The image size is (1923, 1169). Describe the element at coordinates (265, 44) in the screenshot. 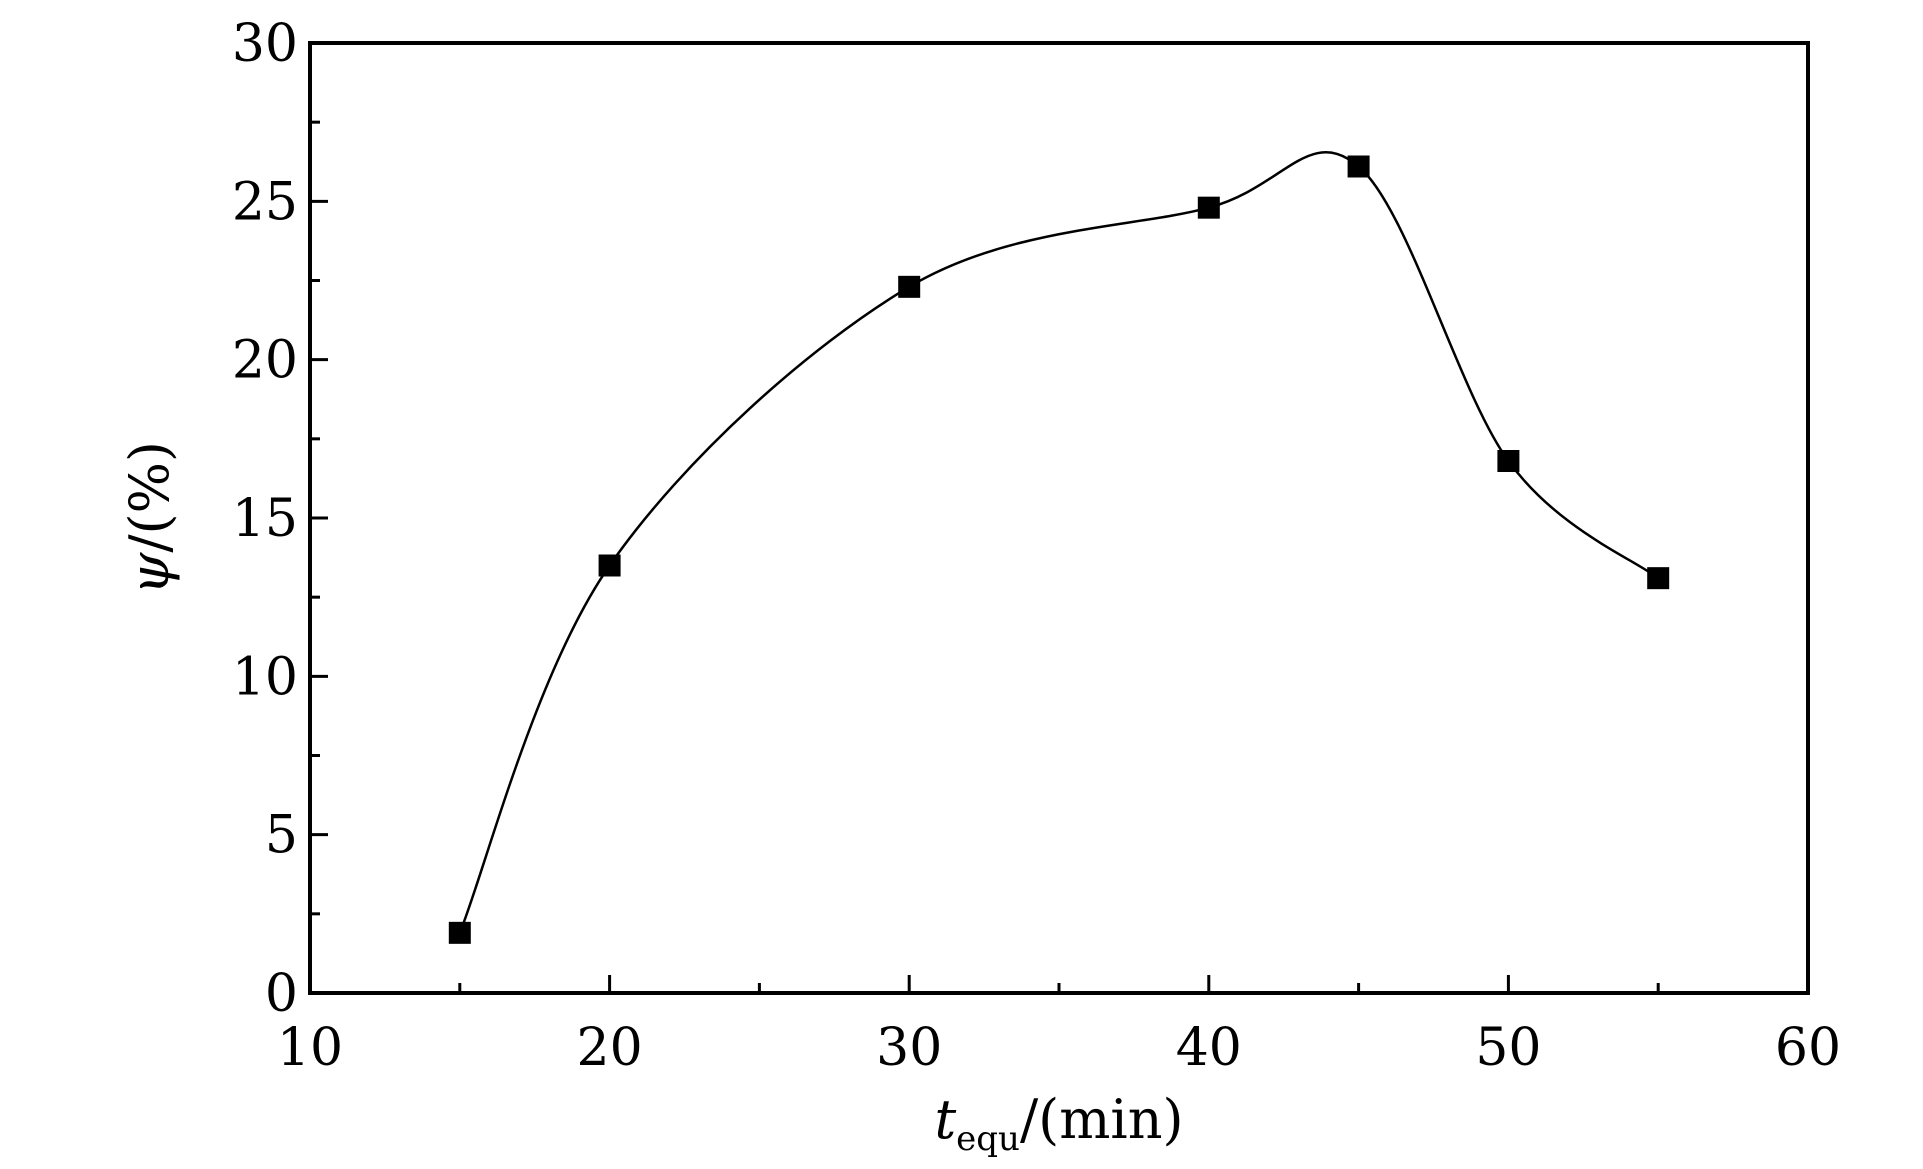

I see `y-tick-label: 30` at that location.